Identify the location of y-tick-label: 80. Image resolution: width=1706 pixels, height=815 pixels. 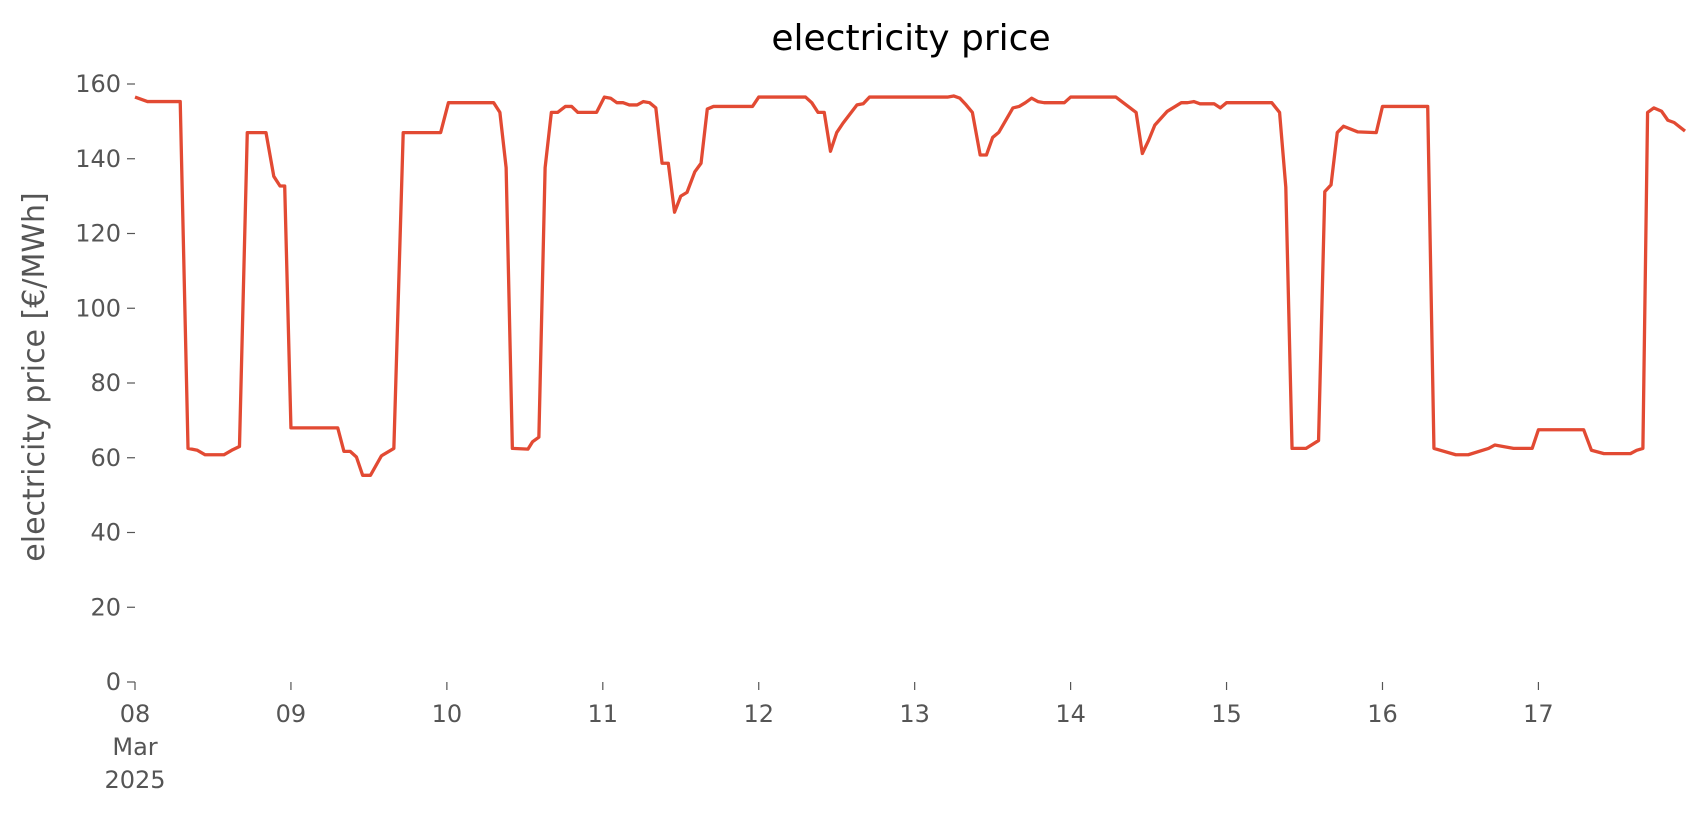
(105, 383).